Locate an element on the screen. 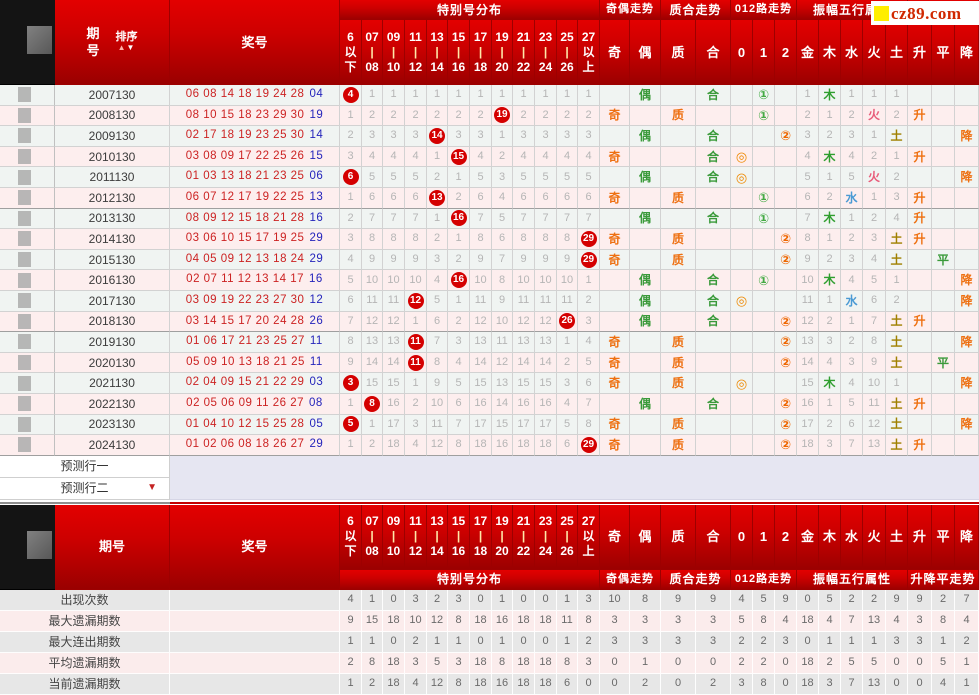 This screenshot has height=695, width=979. dist-cell: 13 is located at coordinates (524, 342).